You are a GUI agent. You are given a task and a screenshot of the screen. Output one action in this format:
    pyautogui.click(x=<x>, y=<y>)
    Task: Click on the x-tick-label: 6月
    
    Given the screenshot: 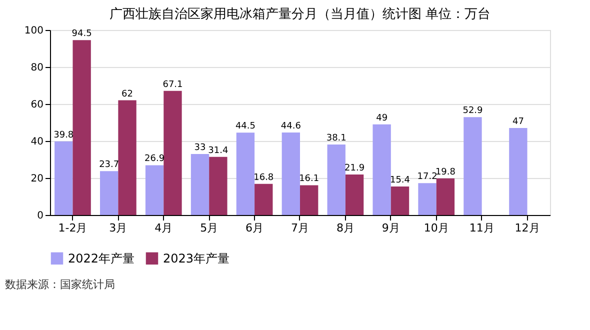 What is the action you would take?
    pyautogui.click(x=255, y=228)
    